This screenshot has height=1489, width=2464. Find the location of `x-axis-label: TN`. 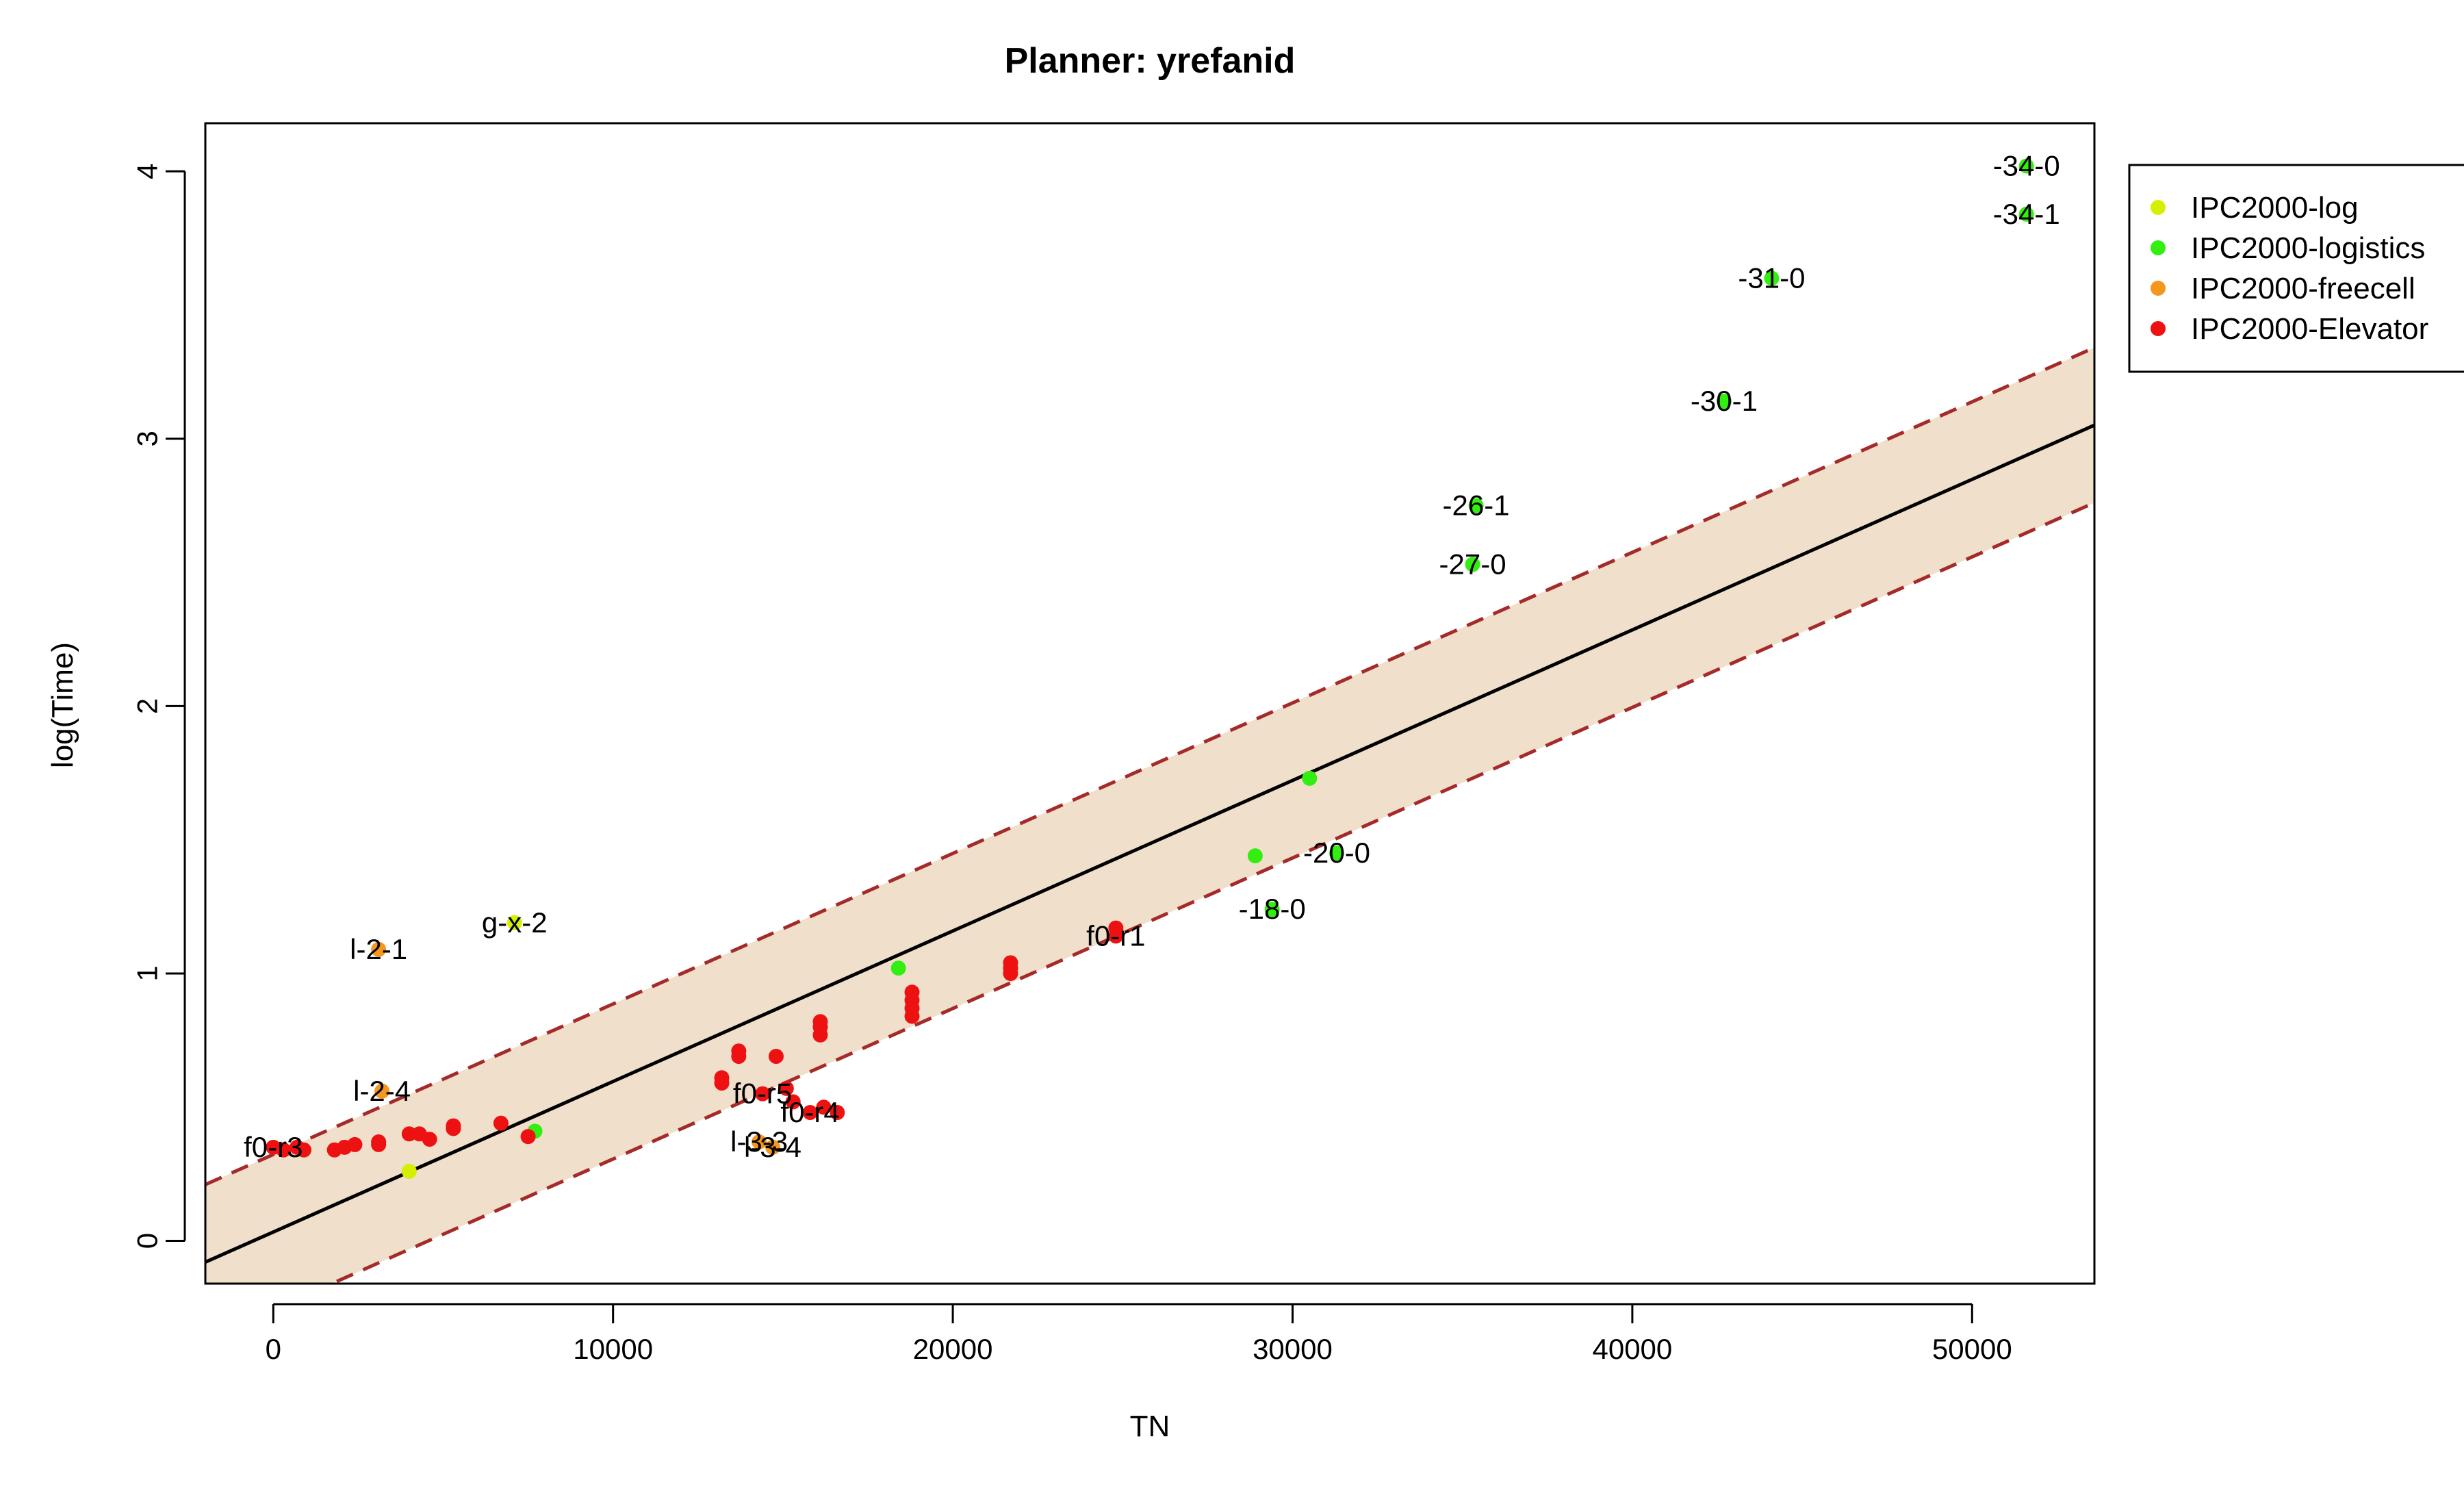

x-axis-label: TN is located at coordinates (1150, 1426).